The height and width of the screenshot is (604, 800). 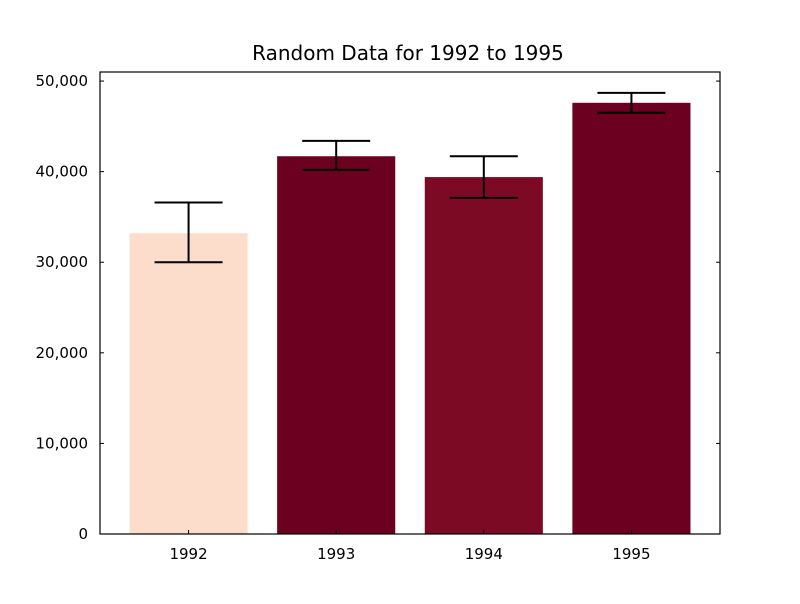 I want to click on error-bar-1993, so click(x=336, y=155).